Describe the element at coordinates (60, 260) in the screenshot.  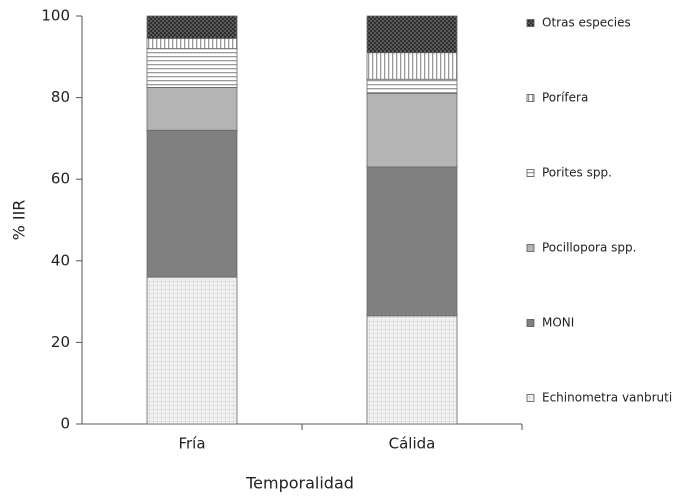
I see `y-tick-label: 40` at that location.